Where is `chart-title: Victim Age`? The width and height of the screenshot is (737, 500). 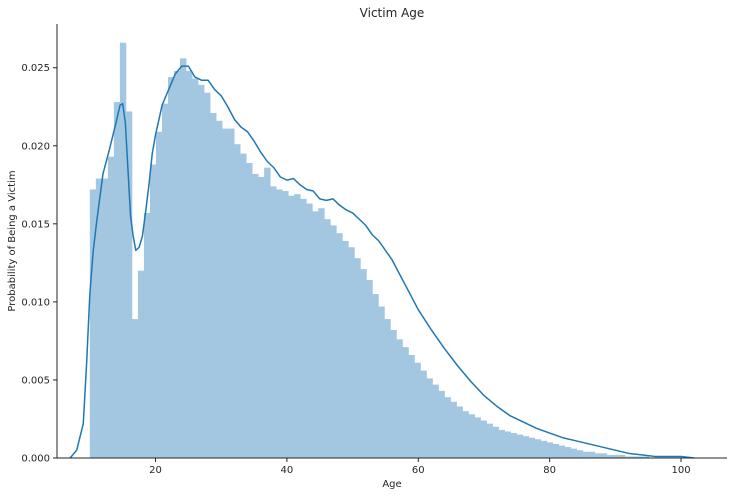
chart-title: Victim Age is located at coordinates (392, 13).